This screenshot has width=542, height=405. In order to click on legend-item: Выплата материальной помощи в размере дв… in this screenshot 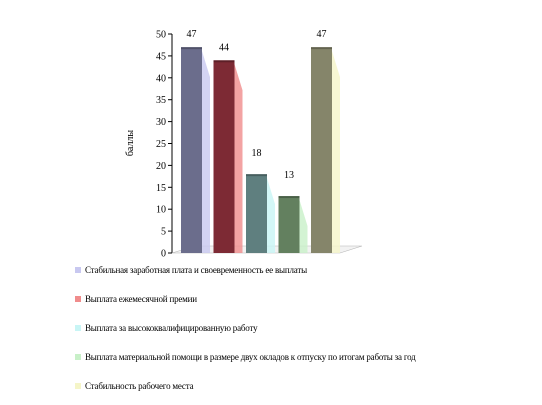, I will do `click(245, 357)`.